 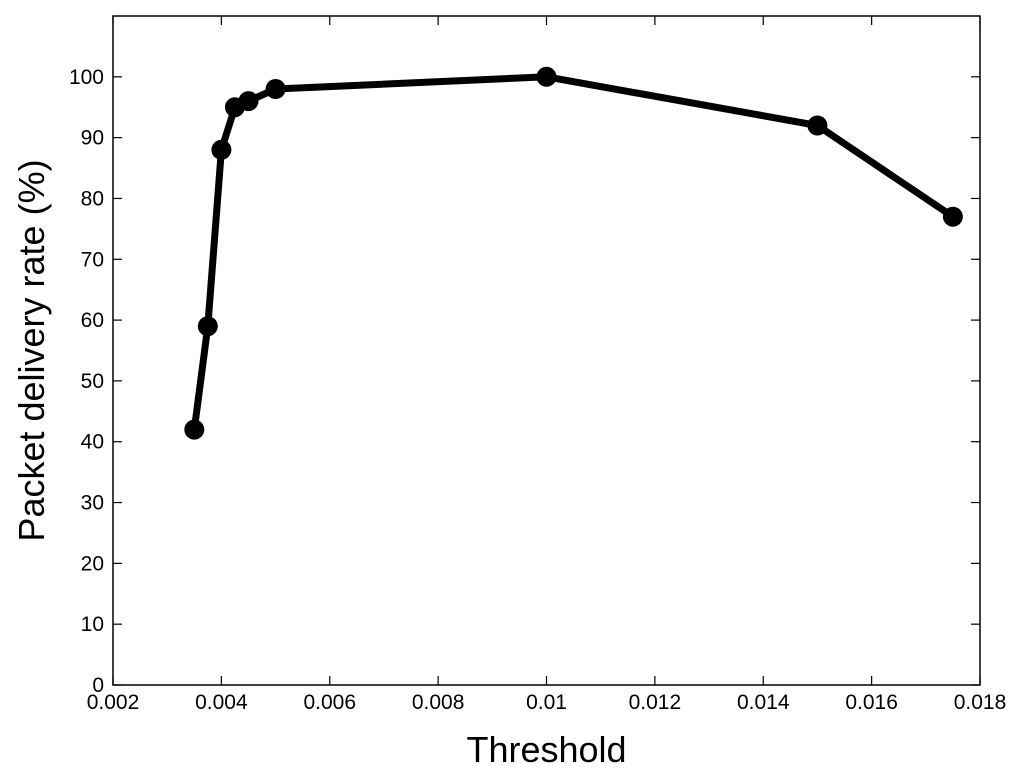 What do you see at coordinates (546, 702) in the screenshot?
I see `x-tick-label: 0.01` at bounding box center [546, 702].